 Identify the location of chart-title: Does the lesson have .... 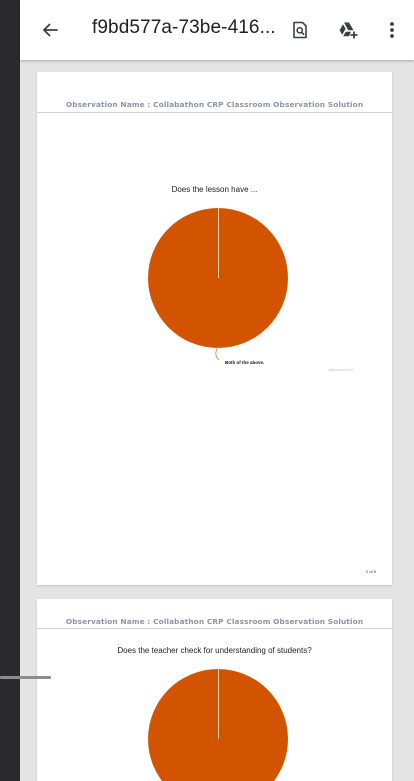
(214, 189).